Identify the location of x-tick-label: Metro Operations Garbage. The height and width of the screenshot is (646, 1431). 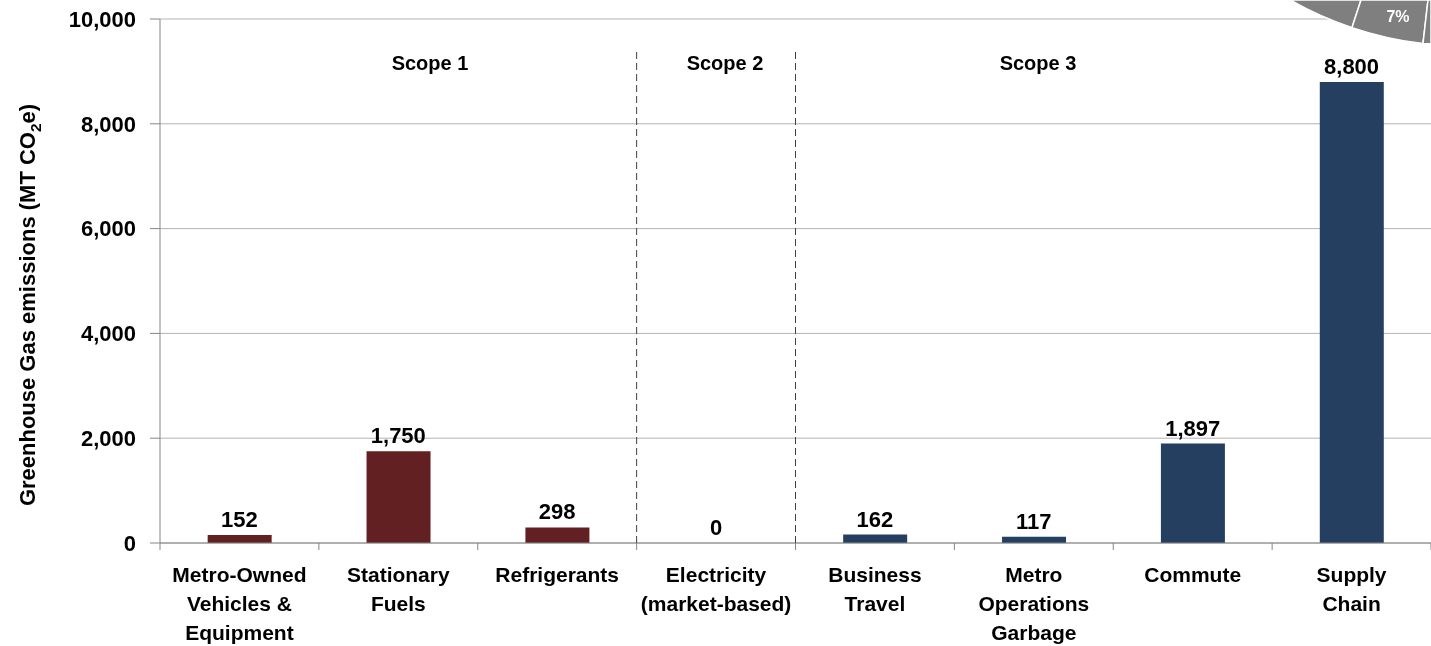
(1034, 603).